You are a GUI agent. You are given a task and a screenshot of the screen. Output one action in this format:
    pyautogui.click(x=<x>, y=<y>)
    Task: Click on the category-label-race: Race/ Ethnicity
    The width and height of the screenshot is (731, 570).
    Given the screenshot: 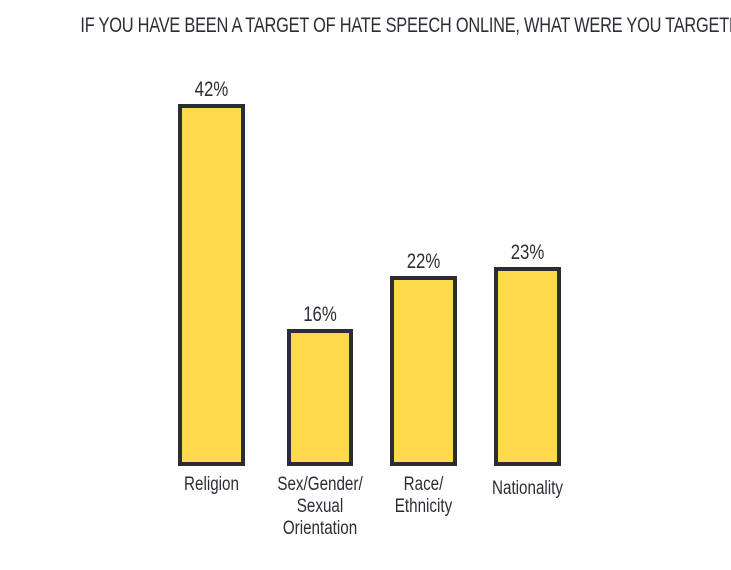 What is the action you would take?
    pyautogui.click(x=423, y=495)
    